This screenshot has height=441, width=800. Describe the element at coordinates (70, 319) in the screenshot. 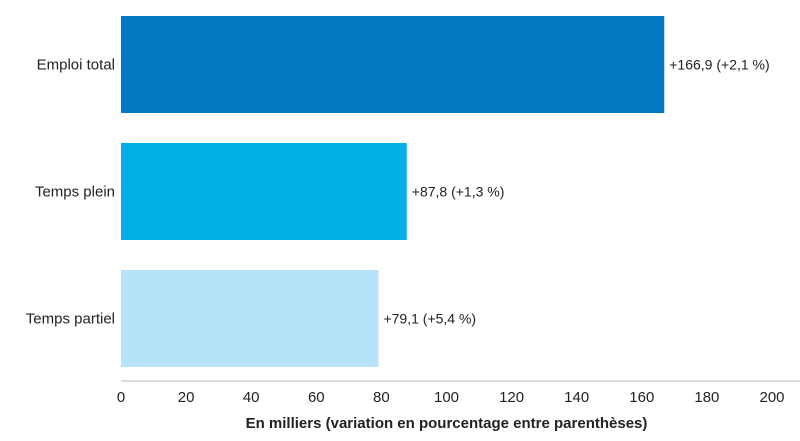

I see `category-label: Temps partiel` at that location.